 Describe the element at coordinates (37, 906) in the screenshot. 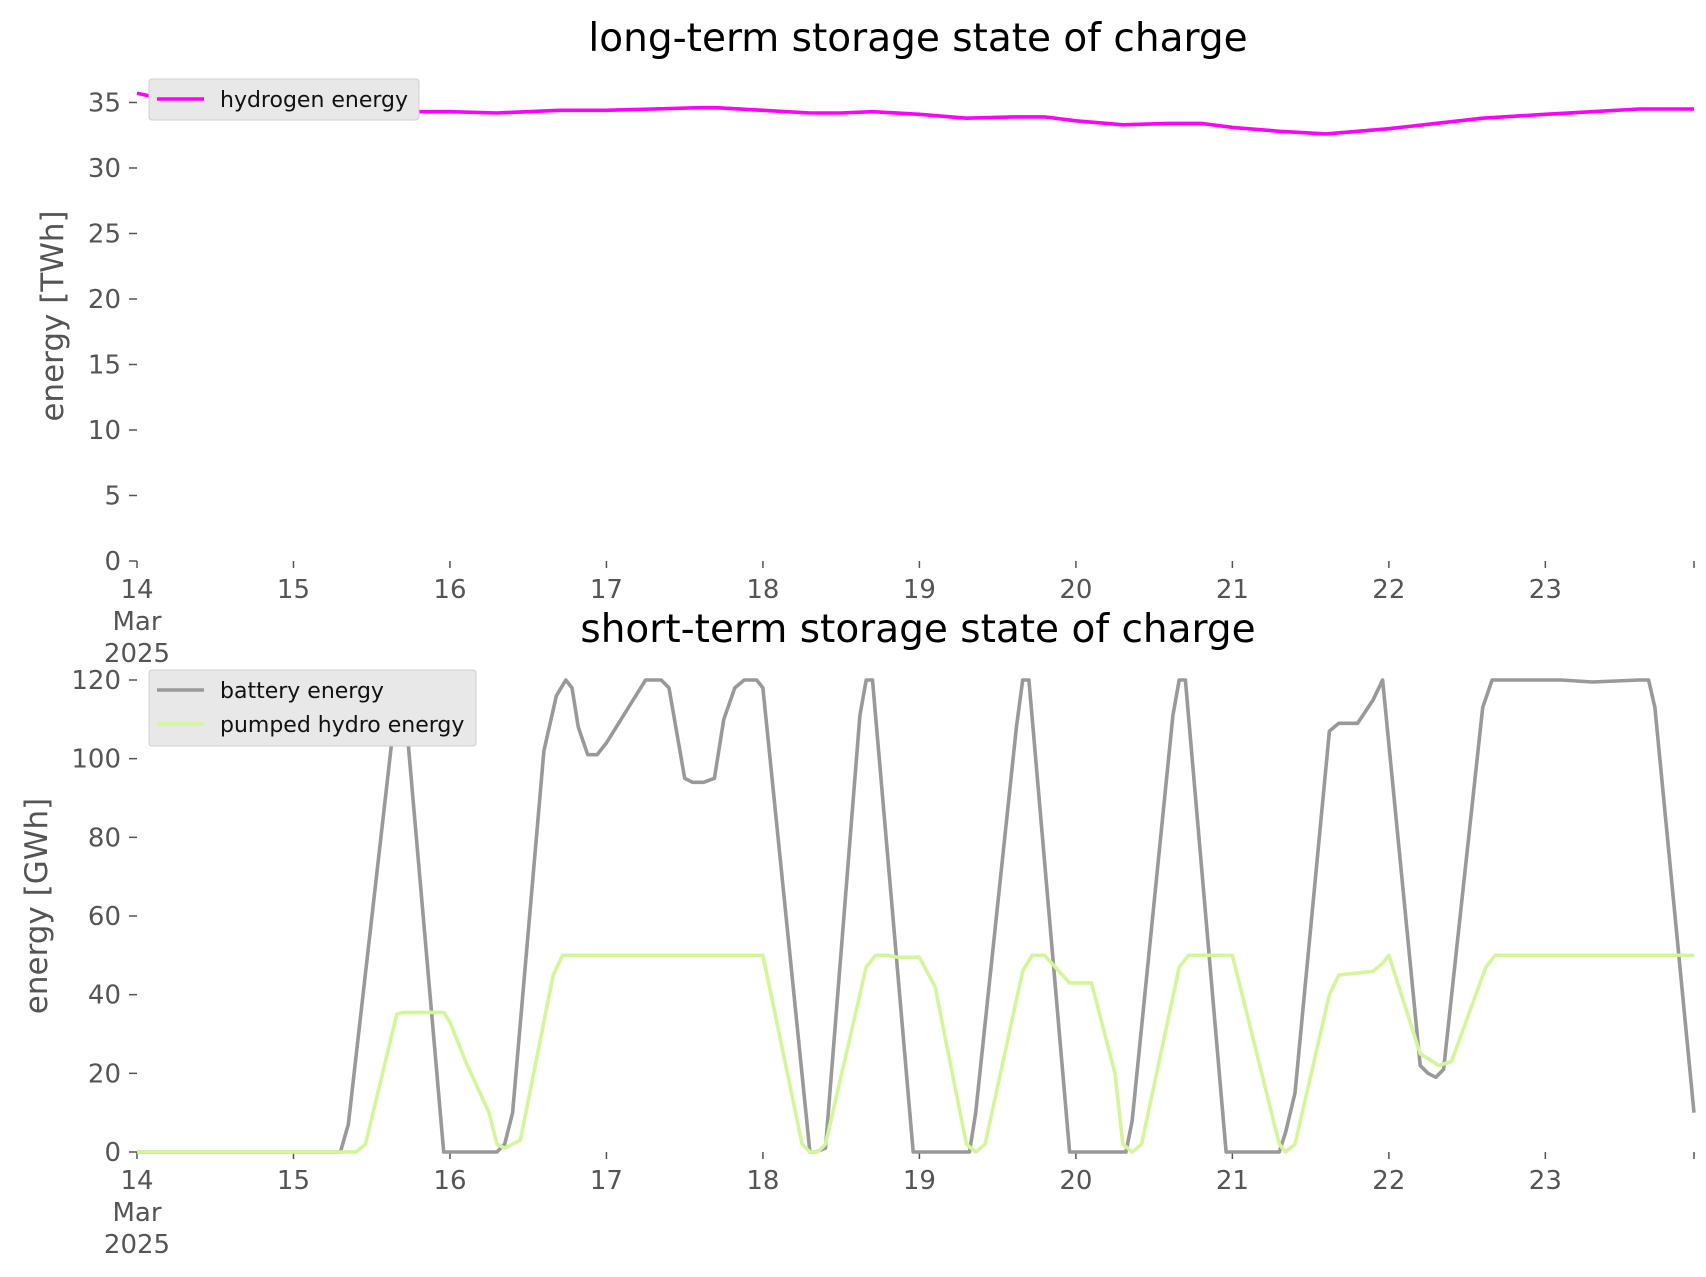

I see `y-axis-label: energy [GWh]` at that location.